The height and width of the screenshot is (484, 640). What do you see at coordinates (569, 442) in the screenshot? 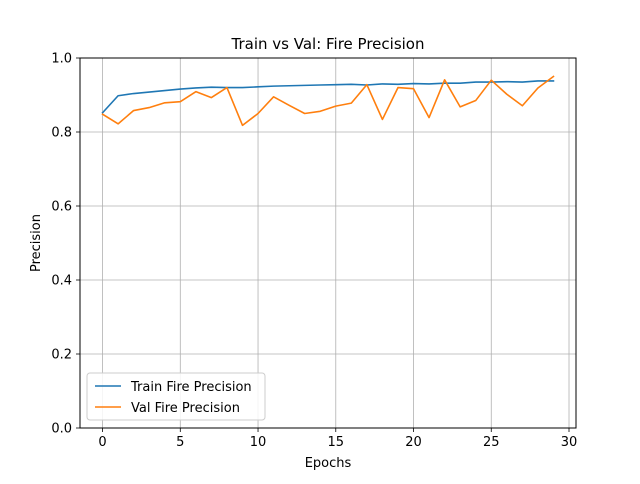
I see `x-tick-label: 30` at bounding box center [569, 442].